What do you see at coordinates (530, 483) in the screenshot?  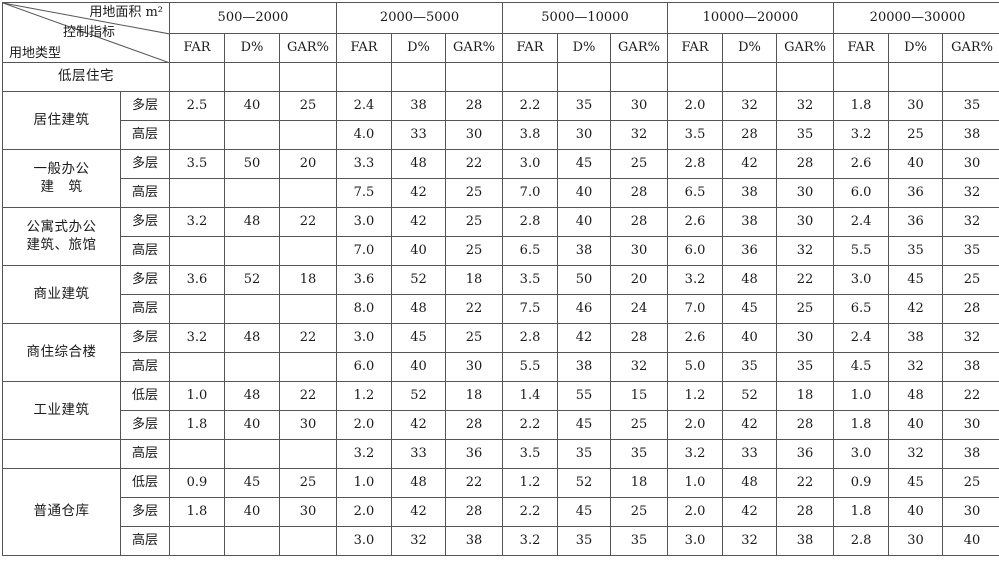 I see `value-cell: 1.2` at bounding box center [530, 483].